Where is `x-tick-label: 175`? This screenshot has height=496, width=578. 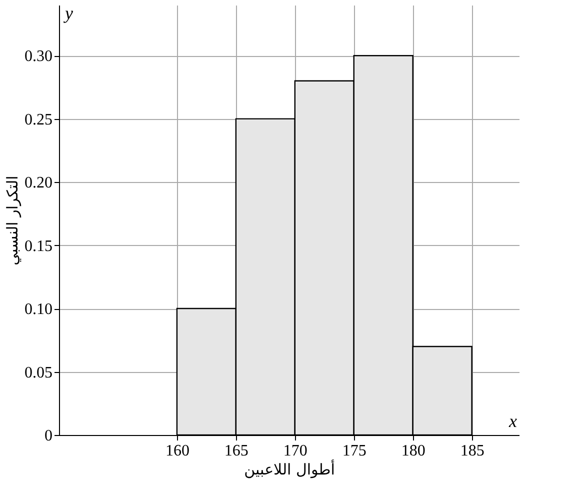
x-tick-label: 175 is located at coordinates (354, 451).